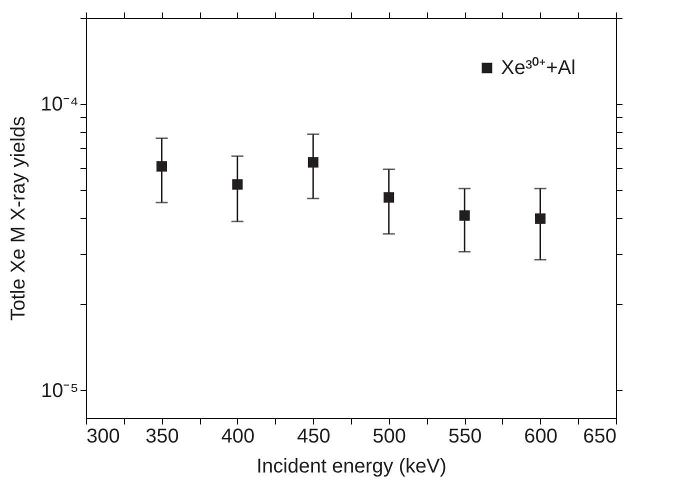 The image size is (687, 487). Describe the element at coordinates (313, 437) in the screenshot. I see `x-tick-label: 450` at that location.